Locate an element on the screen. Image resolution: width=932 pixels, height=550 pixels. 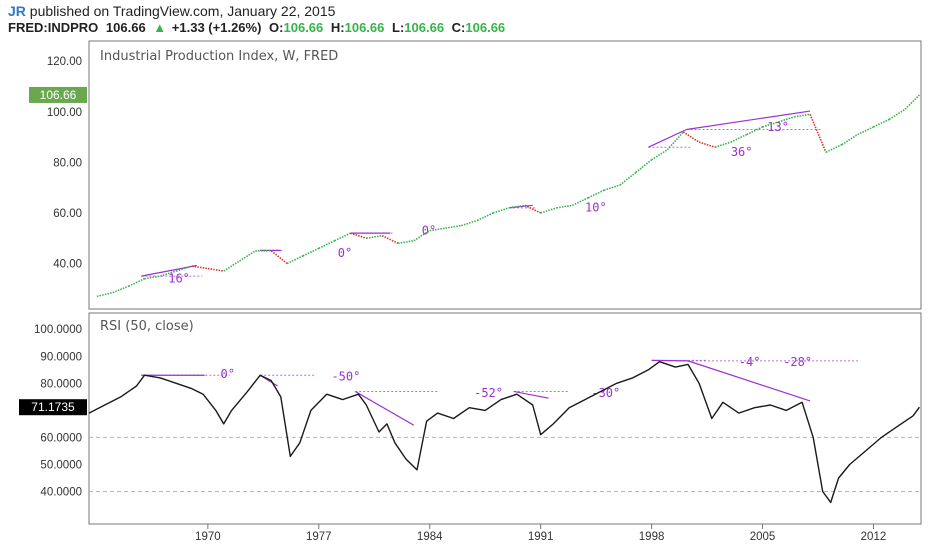
price-y-tick-label: 80.00 is located at coordinates (67, 163).